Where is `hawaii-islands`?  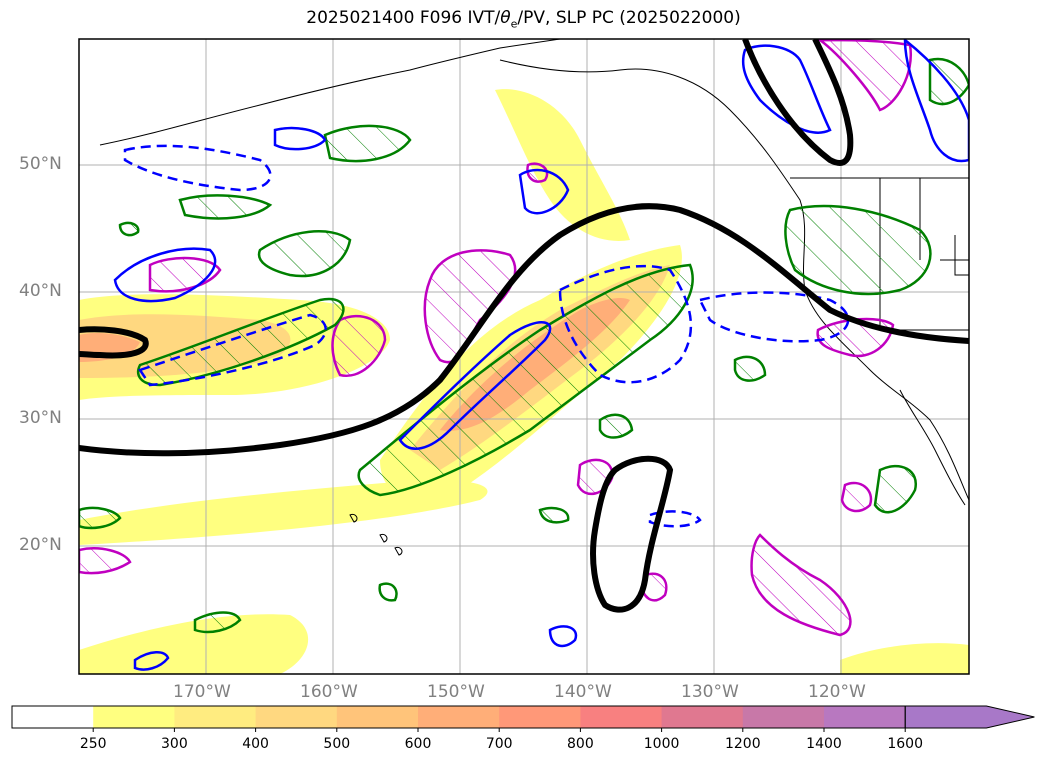
hawaii-islands is located at coordinates (376, 534).